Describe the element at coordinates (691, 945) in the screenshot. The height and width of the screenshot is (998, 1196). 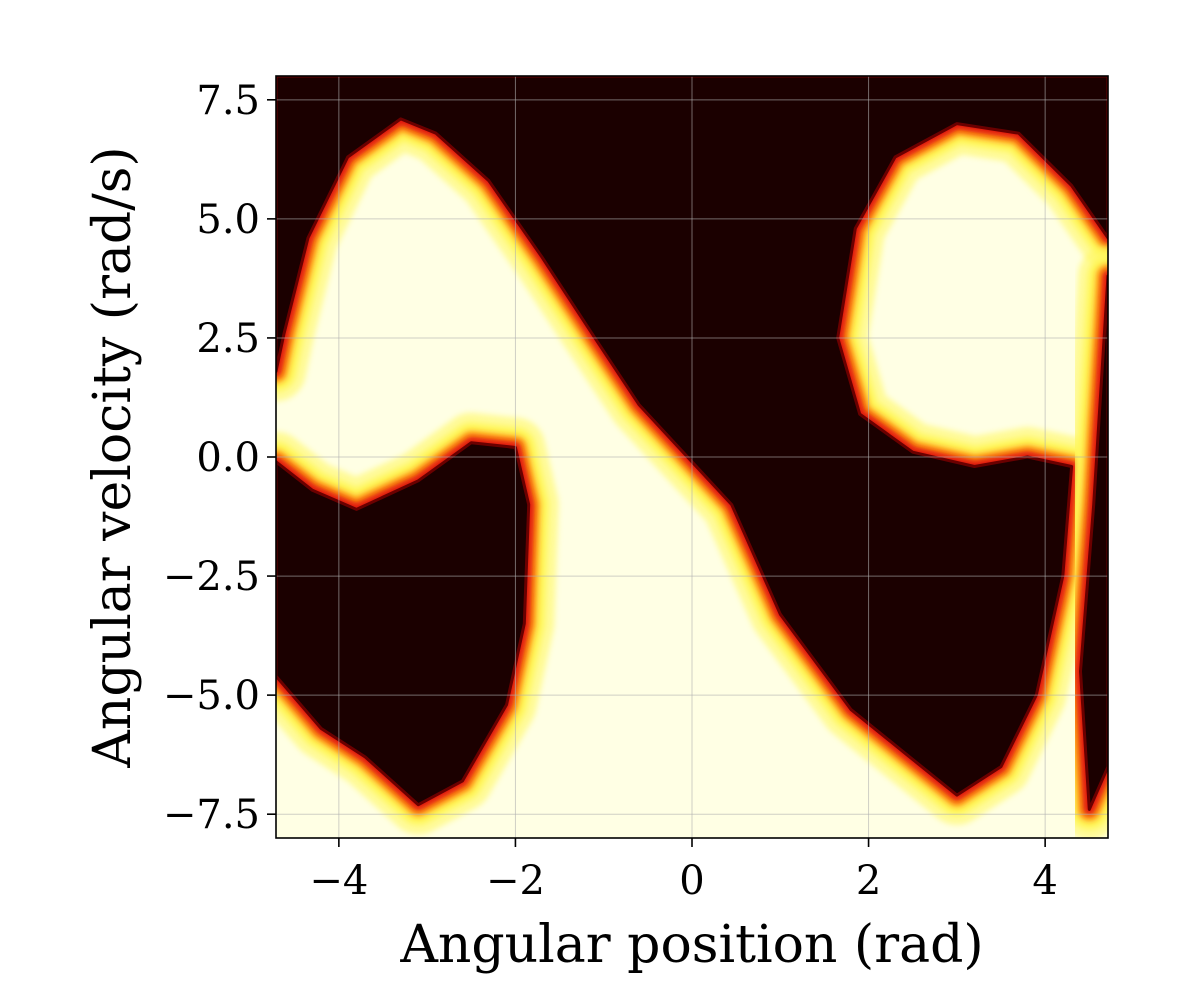
I see `x-axis-label: Angular position (rad)` at that location.